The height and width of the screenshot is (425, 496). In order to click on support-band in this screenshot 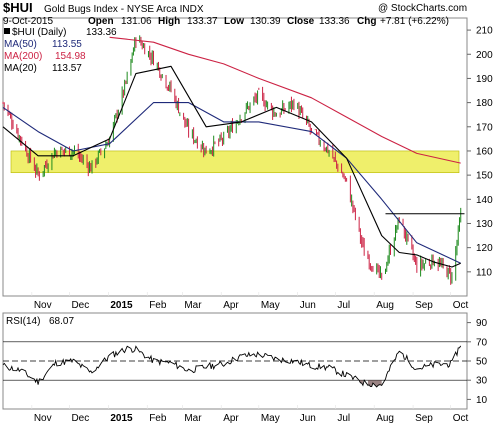, I will do `click(235, 162)`.